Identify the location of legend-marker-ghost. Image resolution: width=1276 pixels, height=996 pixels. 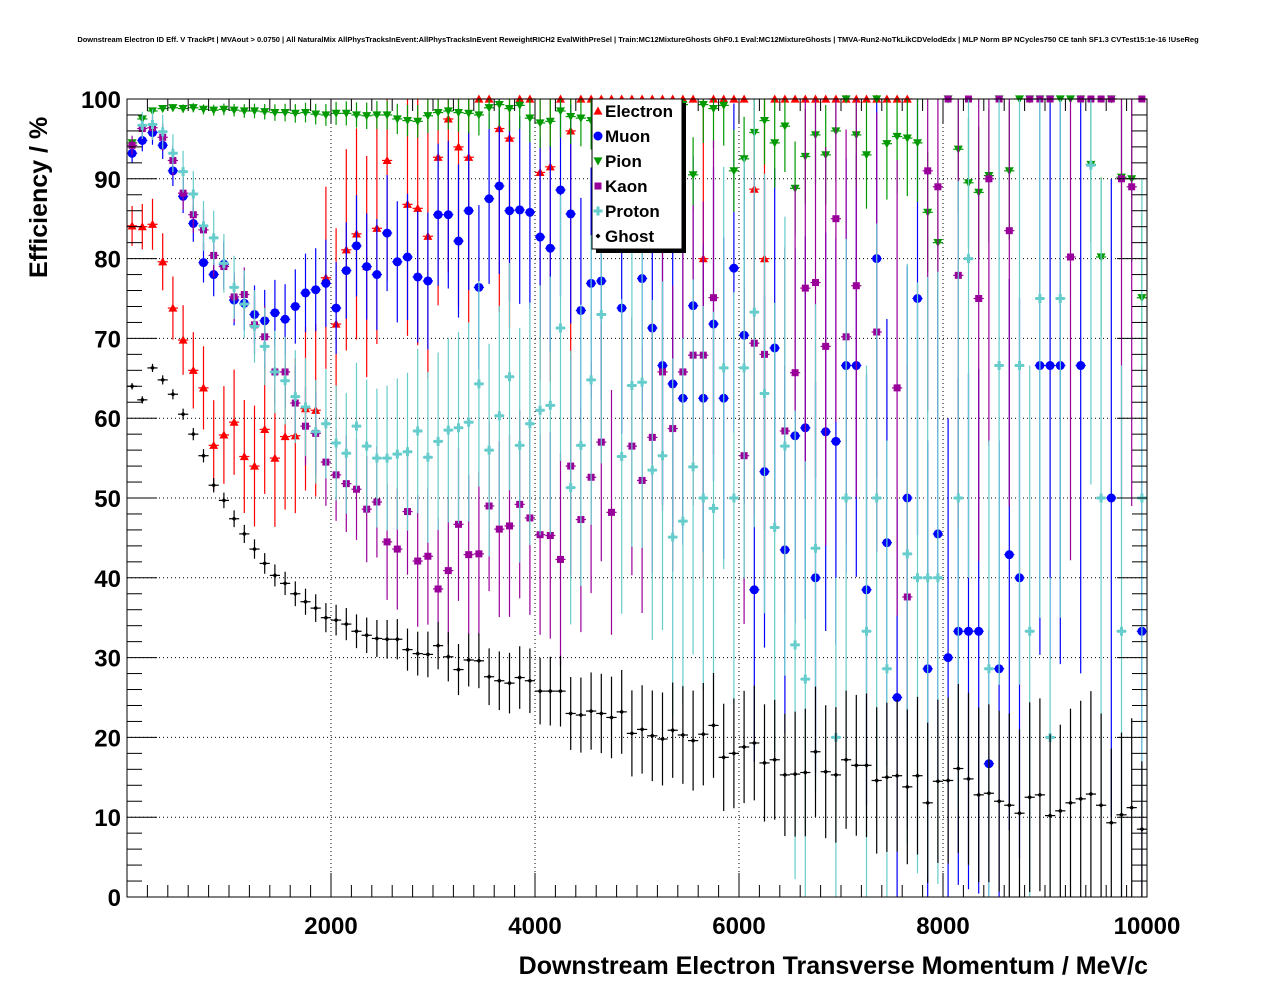
(598, 236).